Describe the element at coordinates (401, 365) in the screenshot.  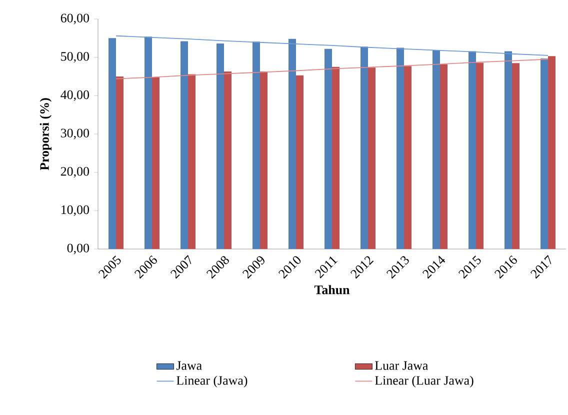
I see `legend-label: Luar Jawa` at that location.